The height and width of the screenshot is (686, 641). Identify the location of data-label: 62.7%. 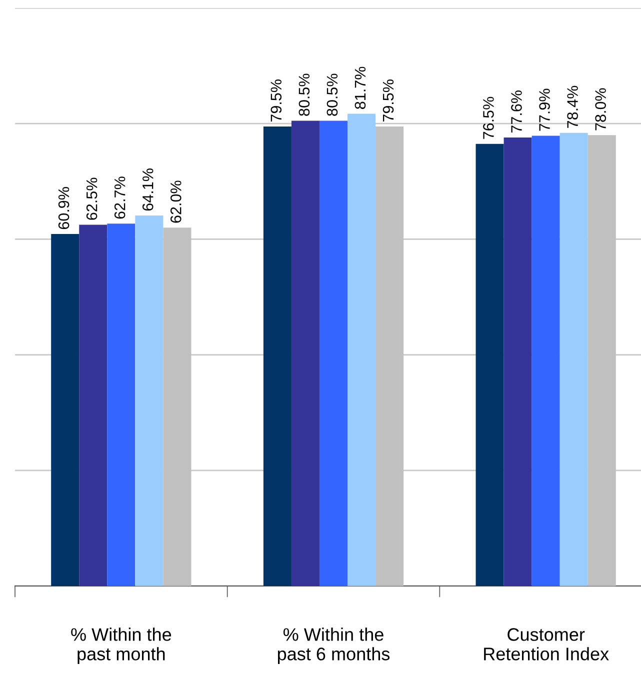
(120, 197).